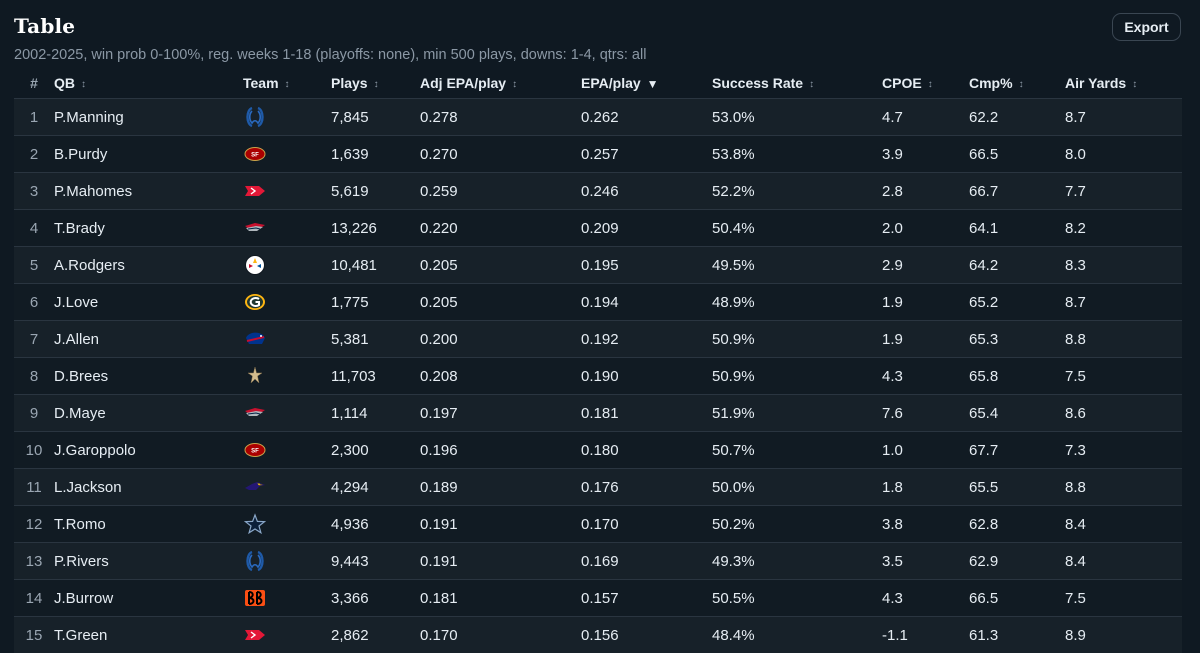  I want to click on column-label: Team, so click(261, 83).